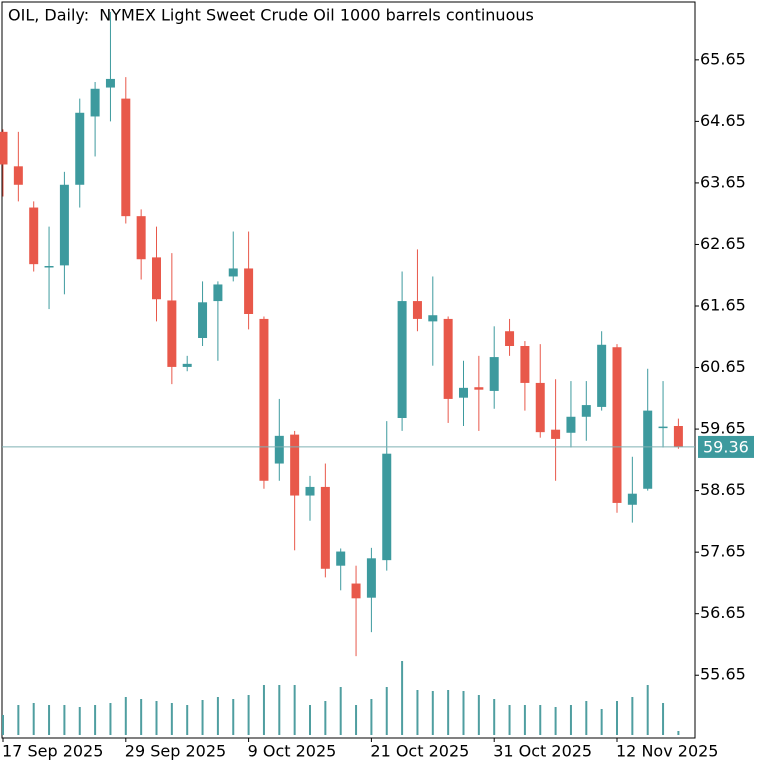 The height and width of the screenshot is (768, 768). What do you see at coordinates (723, 428) in the screenshot?
I see `y-tick-label: 59.65` at bounding box center [723, 428].